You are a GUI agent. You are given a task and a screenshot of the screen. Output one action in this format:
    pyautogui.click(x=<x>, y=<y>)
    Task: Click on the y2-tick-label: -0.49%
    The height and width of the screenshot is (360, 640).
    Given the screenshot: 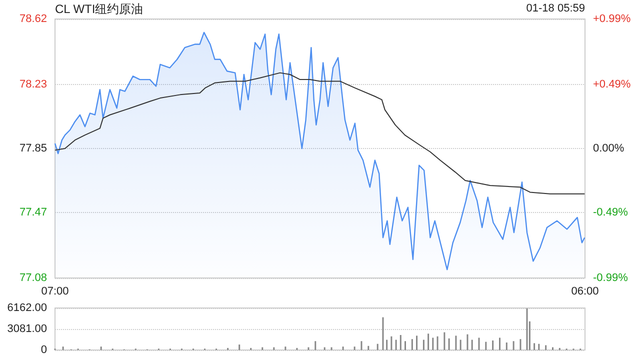 What is the action you would take?
    pyautogui.click(x=610, y=212)
    